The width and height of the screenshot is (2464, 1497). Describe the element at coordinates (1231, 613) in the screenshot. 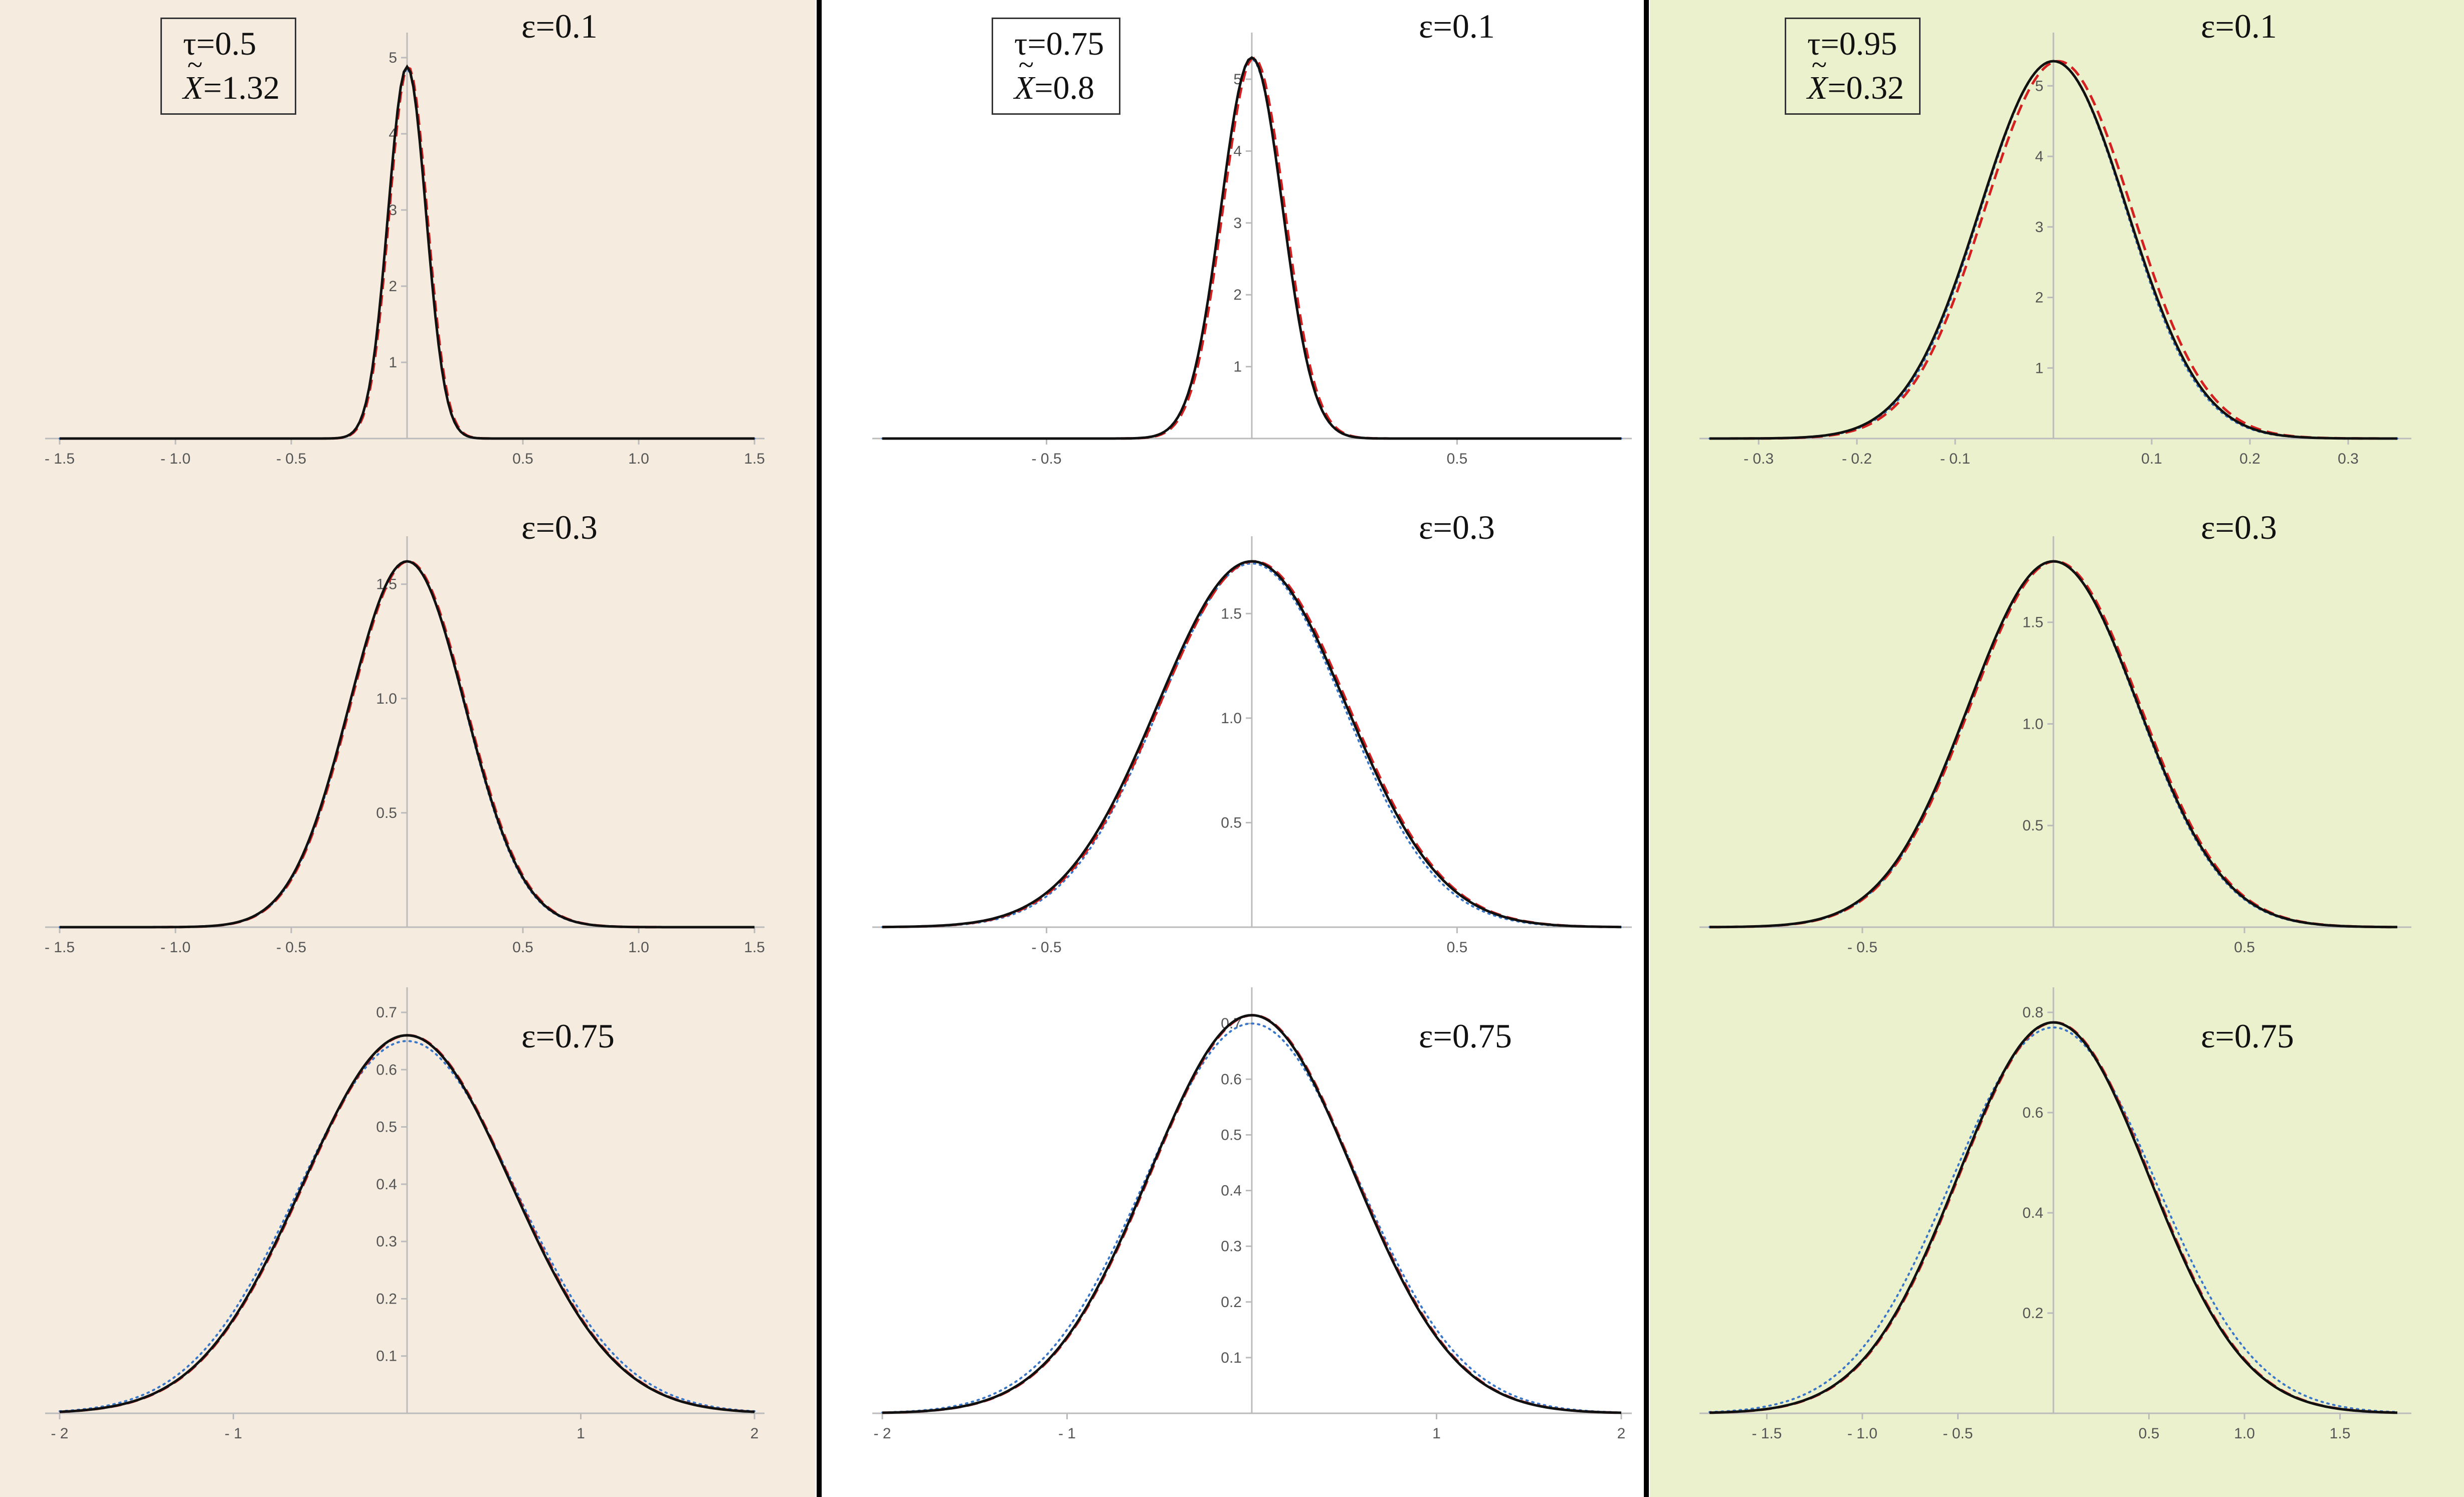

I see `y-tick-label: 1.5` at that location.